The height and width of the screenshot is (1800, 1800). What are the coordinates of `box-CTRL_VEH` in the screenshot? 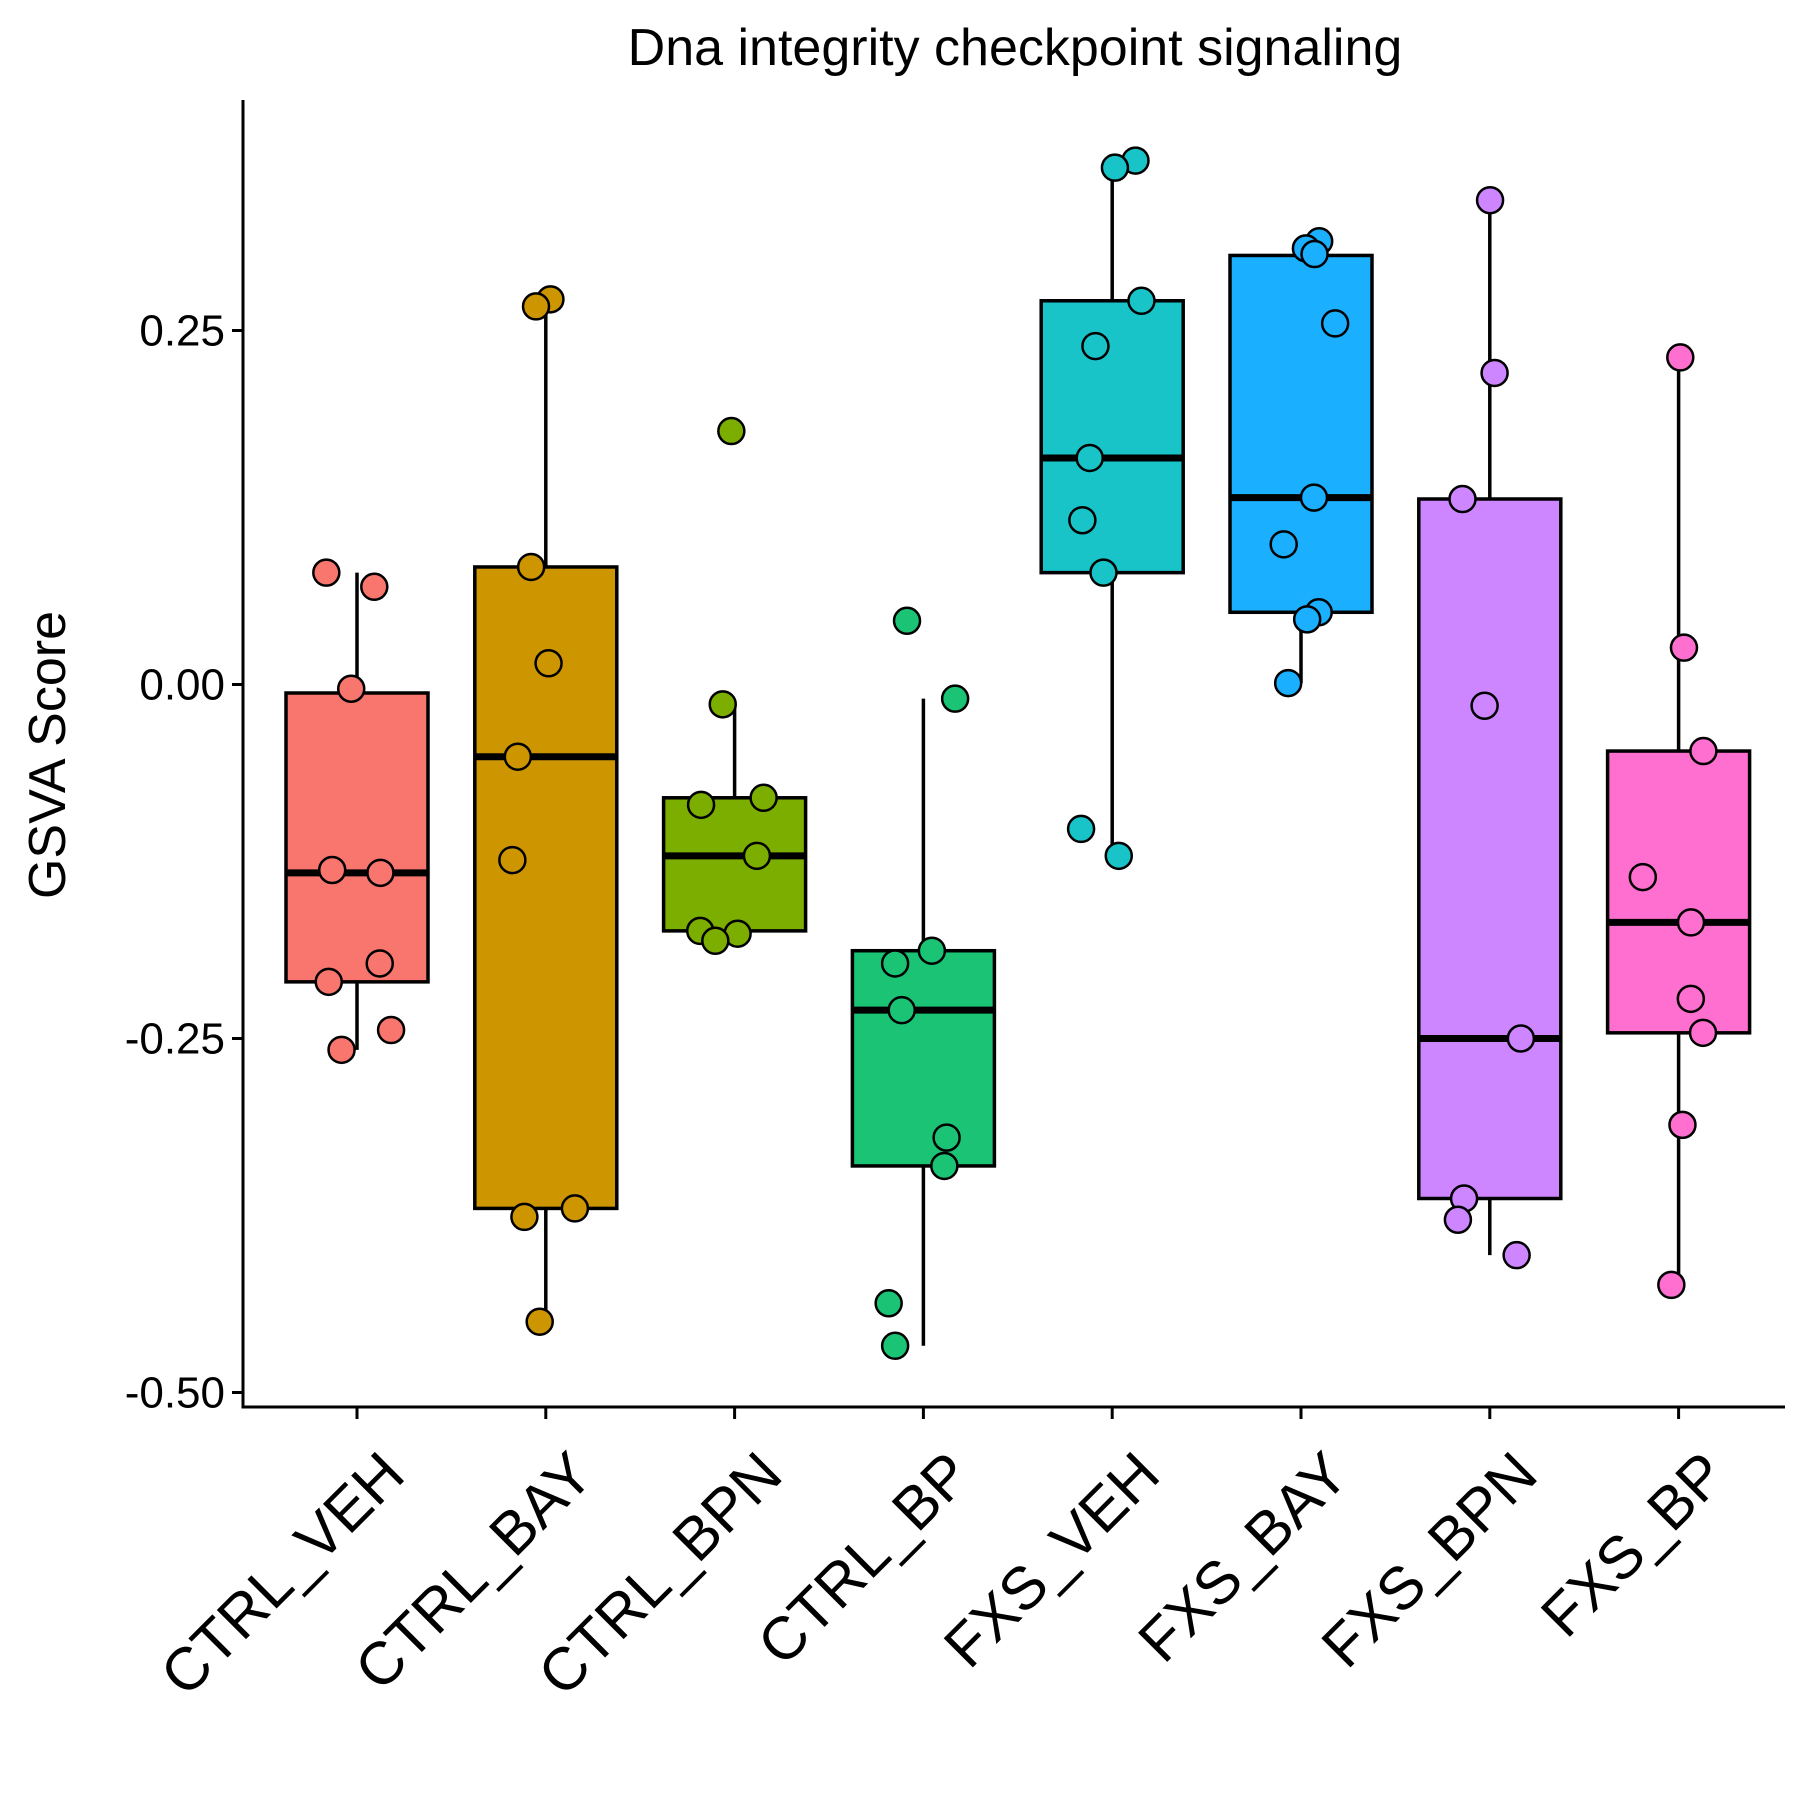 It's located at (357, 837).